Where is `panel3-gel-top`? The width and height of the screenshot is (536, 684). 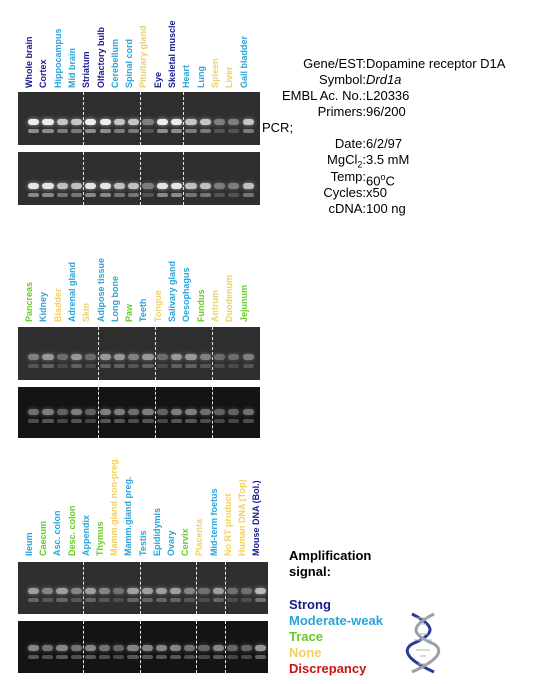
panel3-gel-top is located at coordinates (143, 588).